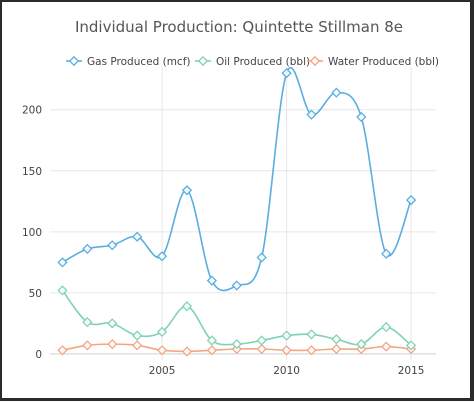  I want to click on series-line, so click(236, 317).